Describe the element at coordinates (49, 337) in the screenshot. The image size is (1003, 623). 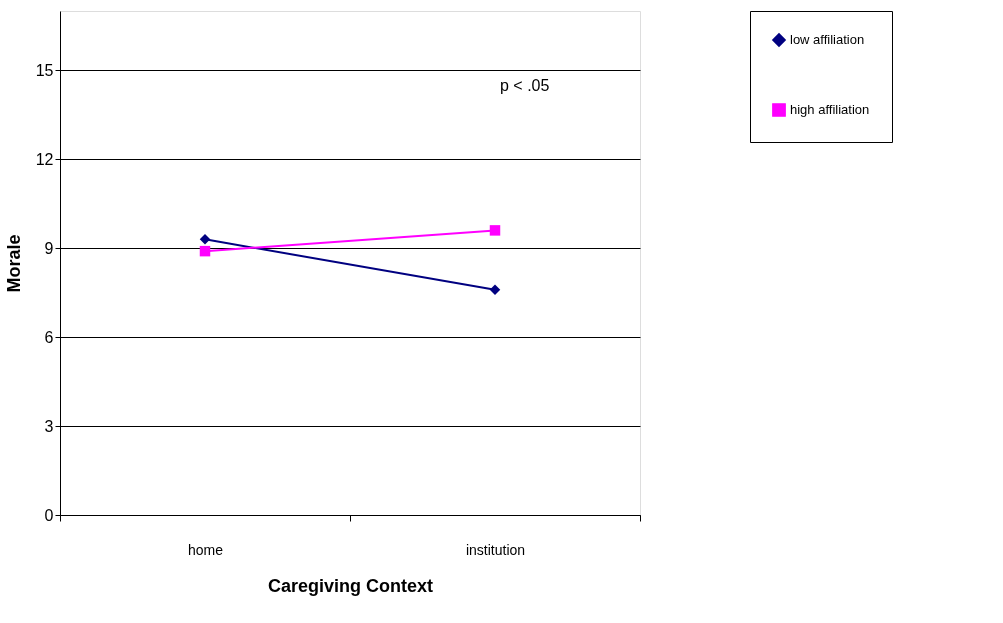
I see `y-tick-label: 6` at that location.